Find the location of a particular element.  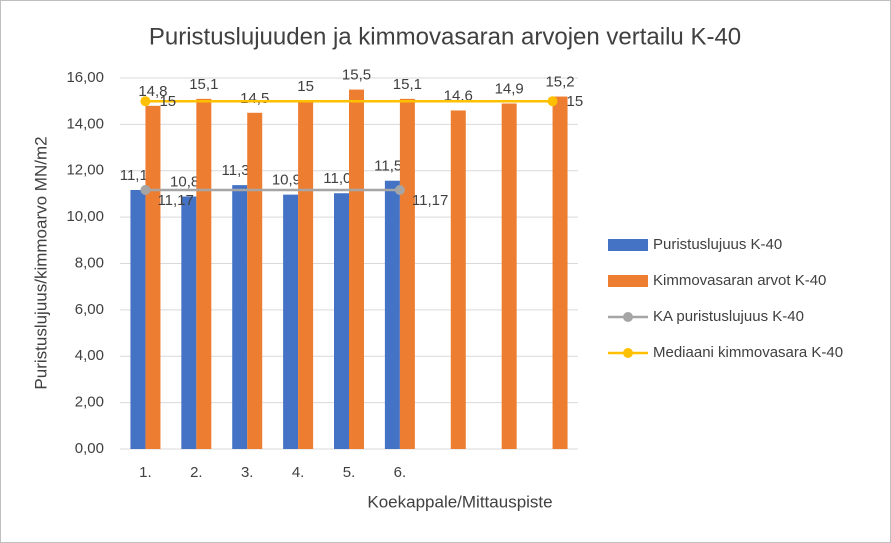

legend-label: KA puristuslujuus K-40 is located at coordinates (728, 316).